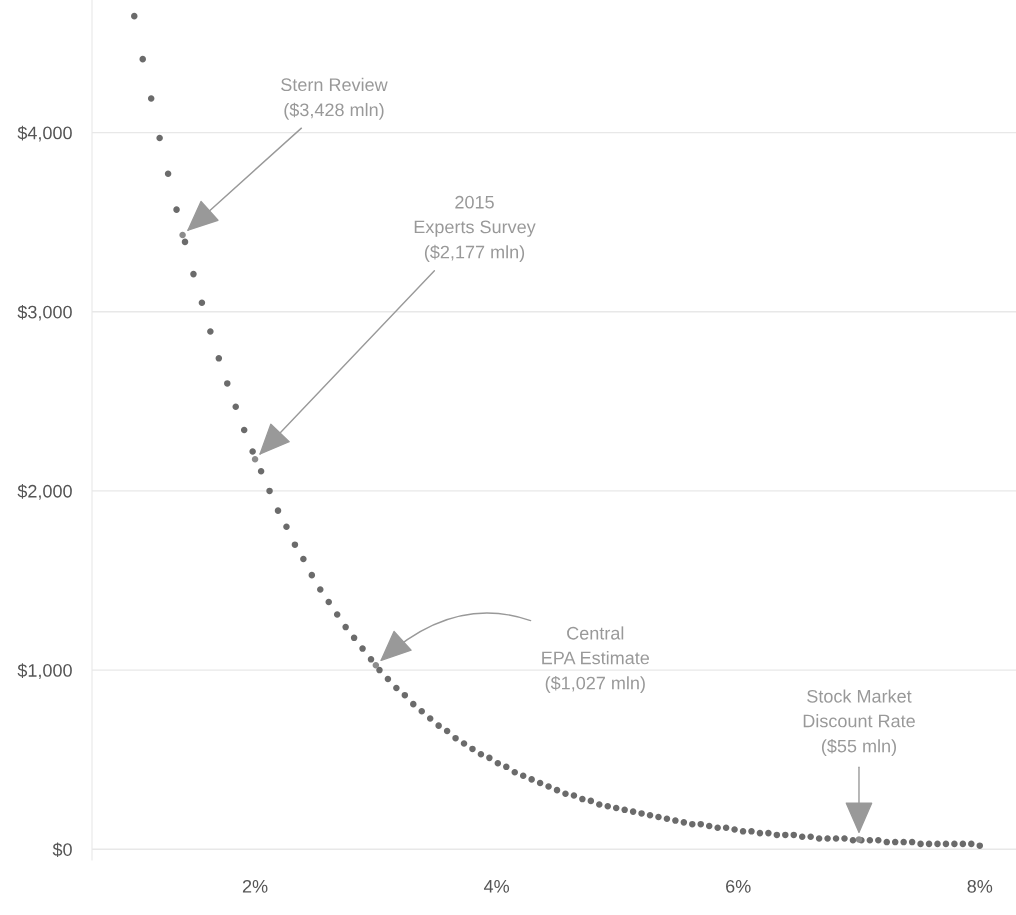  I want to click on annotation: Stern Review ($3,428 mln), so click(334, 98).